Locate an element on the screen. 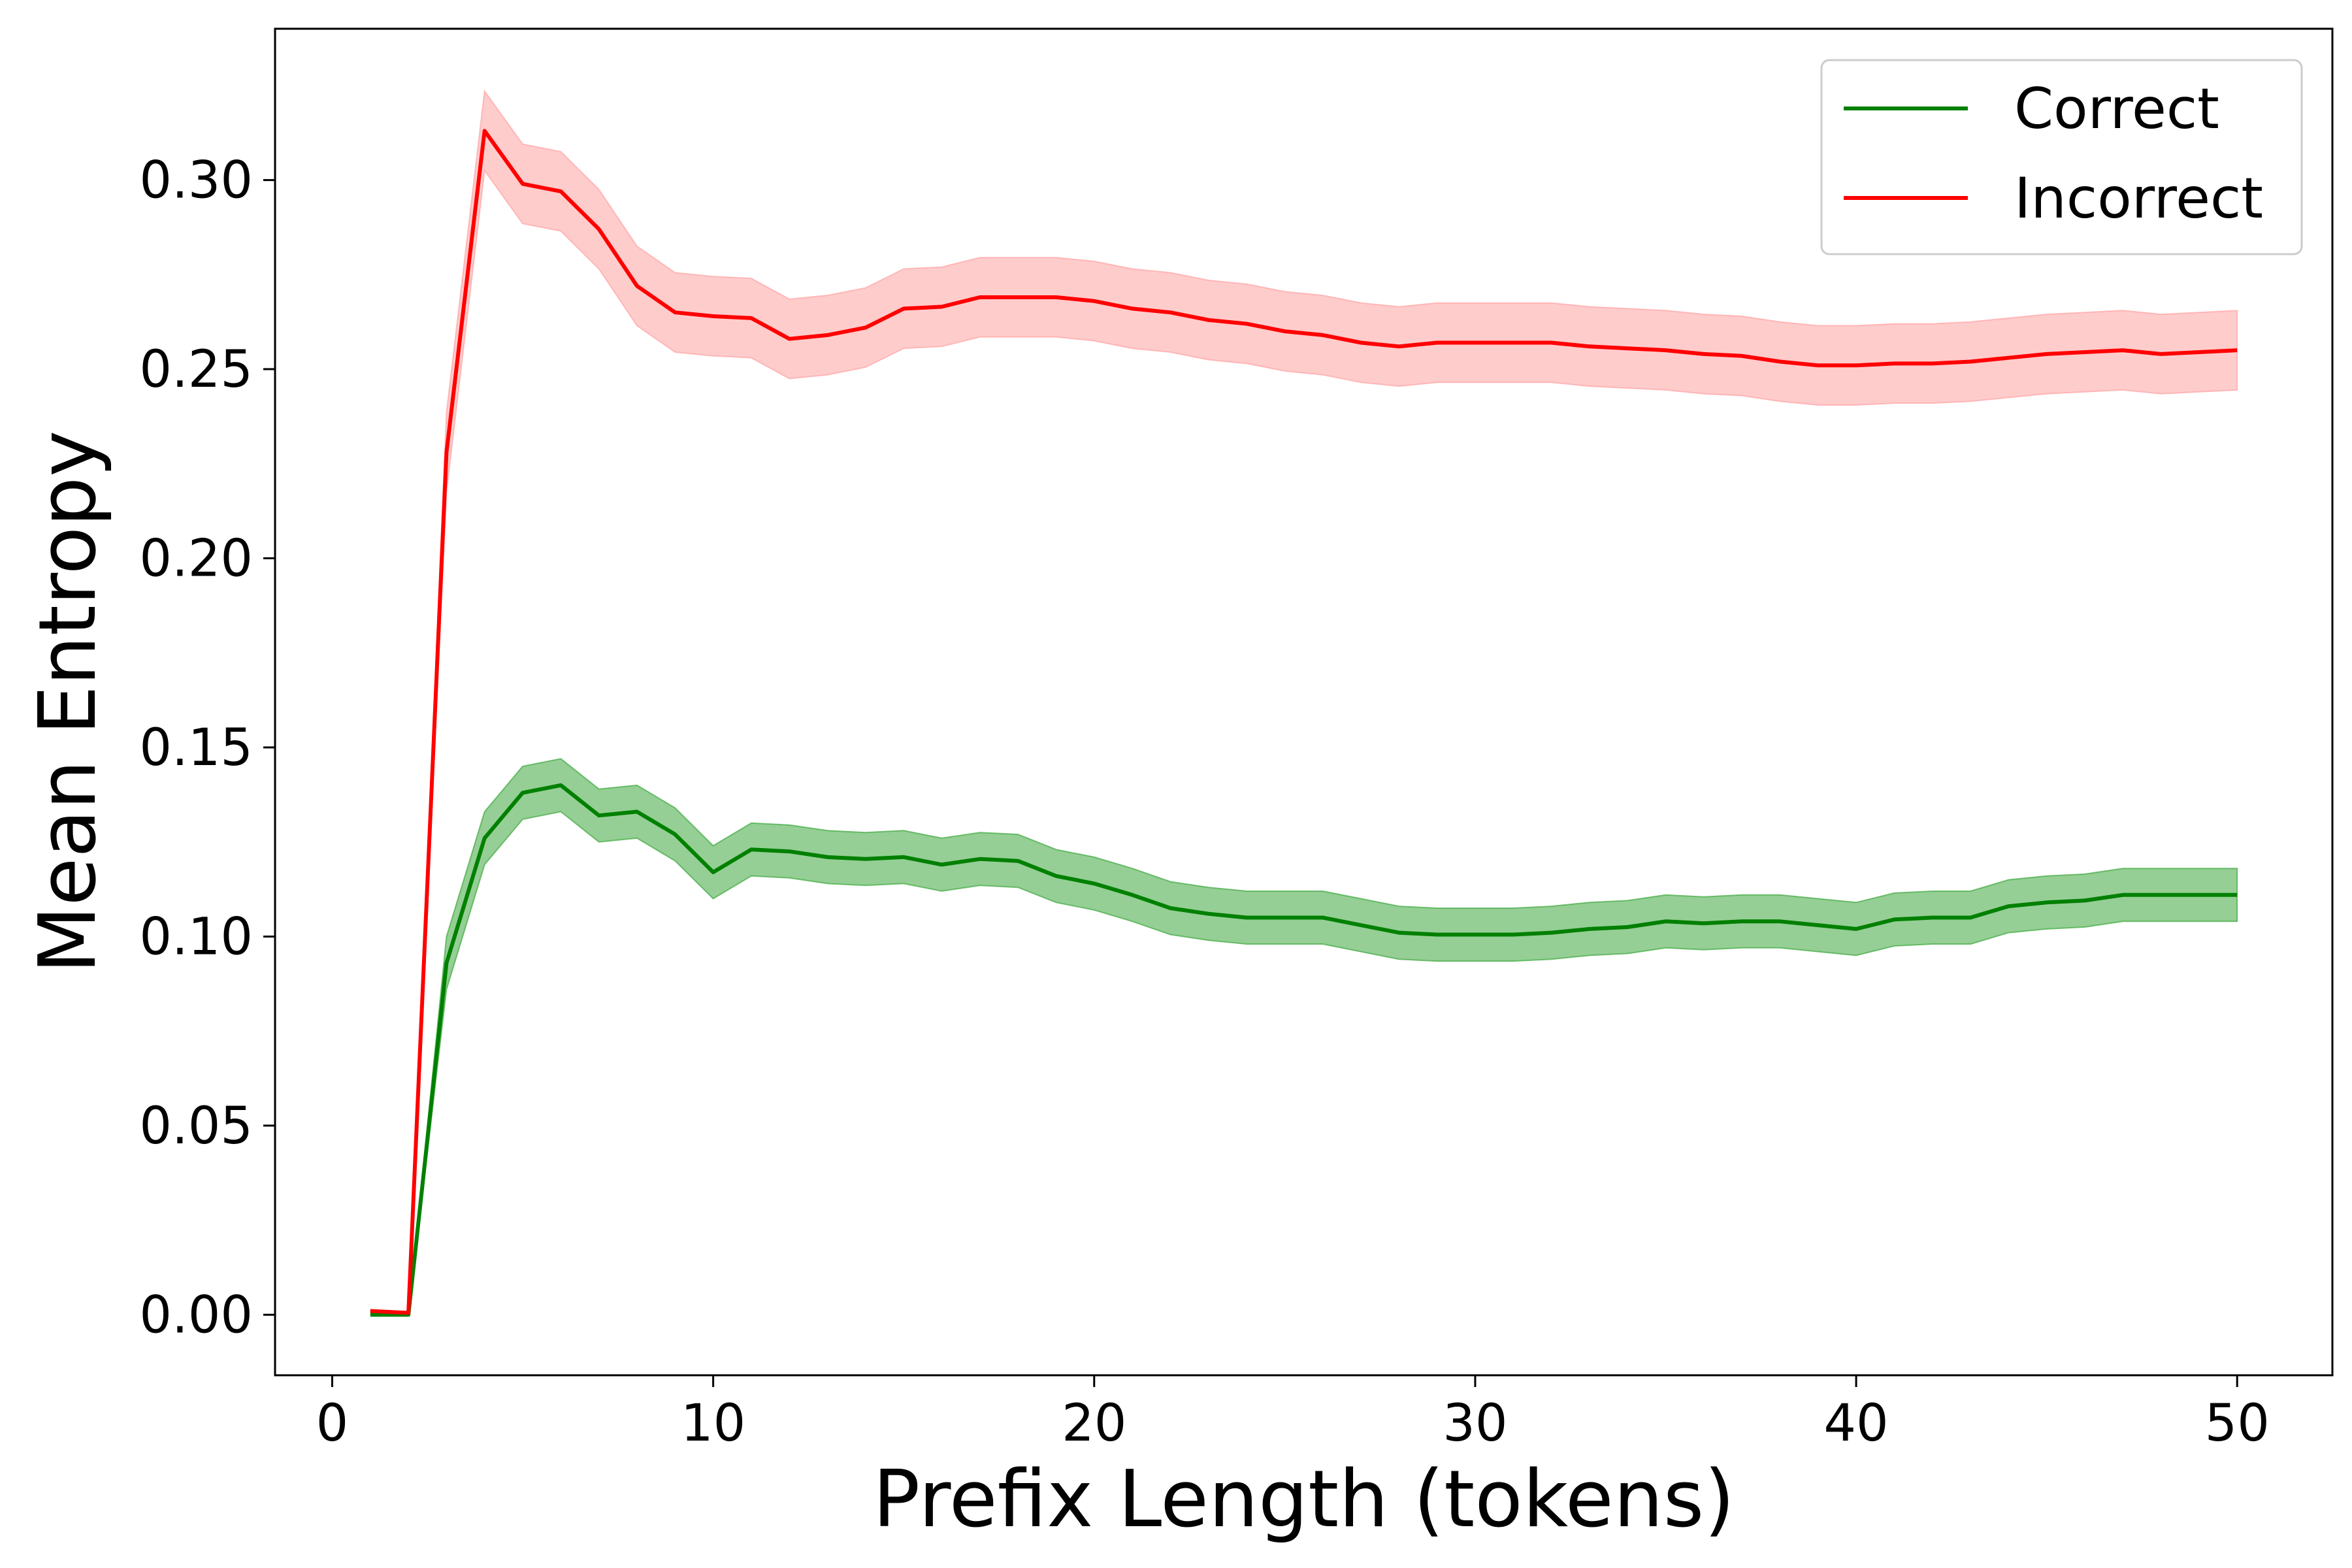 The height and width of the screenshot is (1568, 2352). x-axis-ticks: 0 10 20 30 40 50 is located at coordinates (1293, 1414).